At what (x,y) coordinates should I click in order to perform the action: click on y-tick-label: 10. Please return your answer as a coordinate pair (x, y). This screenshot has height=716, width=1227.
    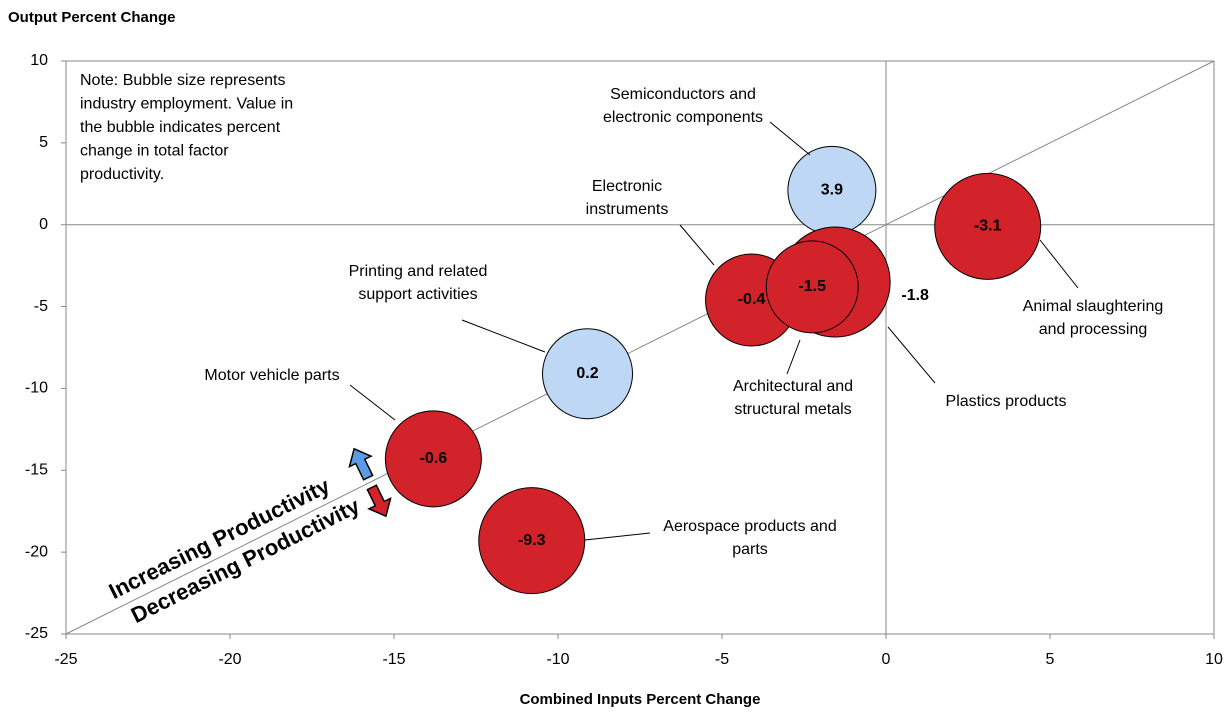
    Looking at the image, I should click on (39, 60).